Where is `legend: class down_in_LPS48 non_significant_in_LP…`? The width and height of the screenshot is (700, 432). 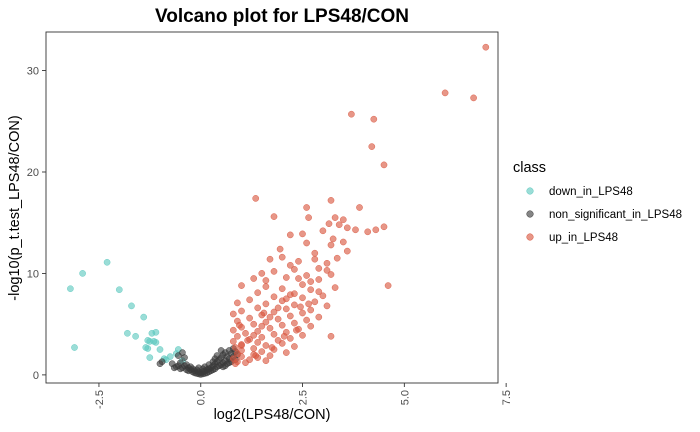
legend: class down_in_LPS48 non_significant_in_LP… is located at coordinates (597, 202).